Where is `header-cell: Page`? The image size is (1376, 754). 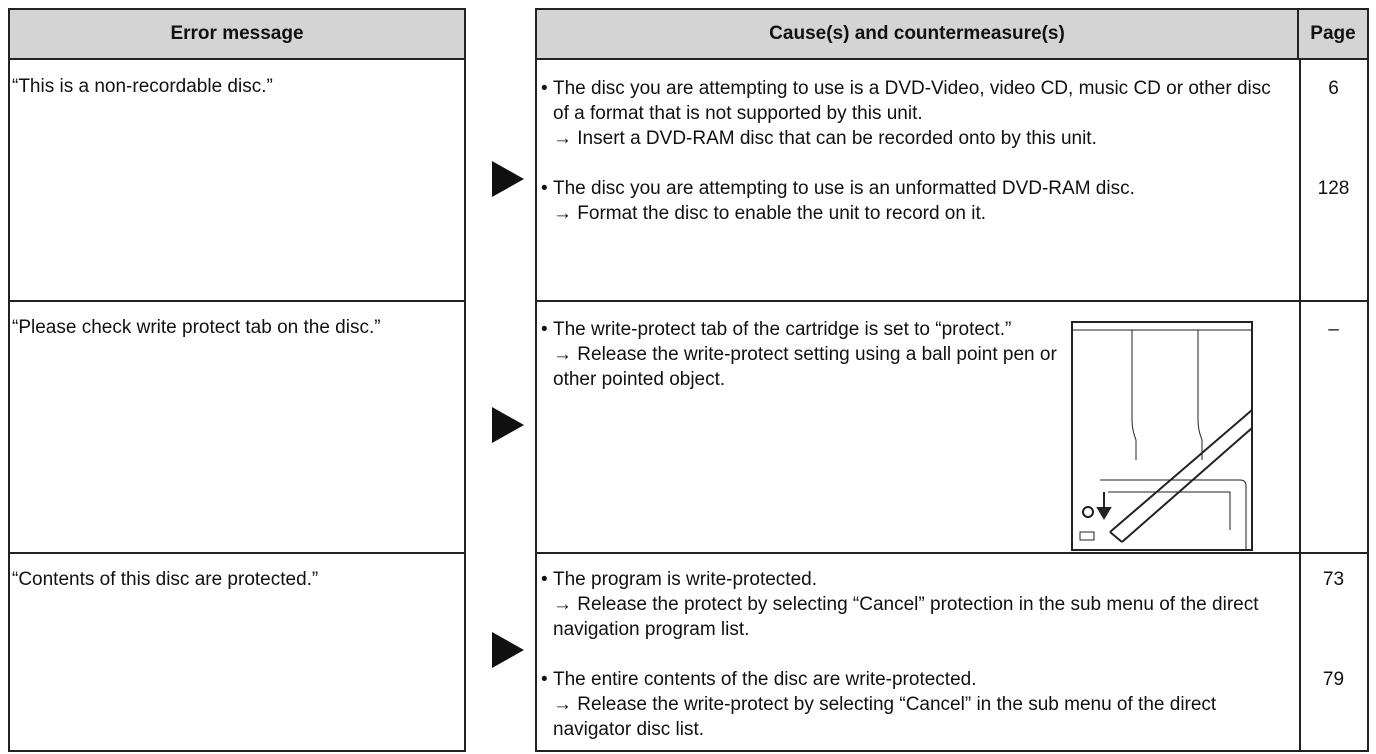 header-cell: Page is located at coordinates (1333, 35).